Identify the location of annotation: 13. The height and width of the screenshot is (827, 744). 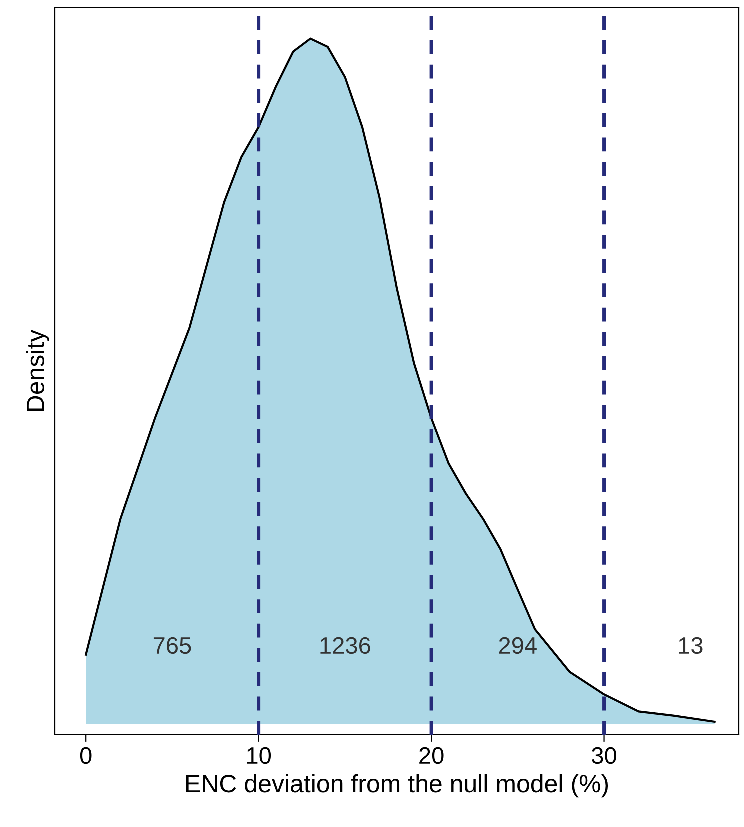
(691, 645).